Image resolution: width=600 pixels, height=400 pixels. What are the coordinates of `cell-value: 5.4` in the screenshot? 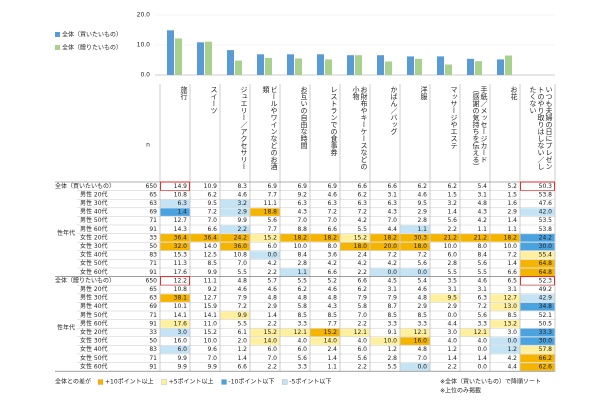 It's located at (422, 280).